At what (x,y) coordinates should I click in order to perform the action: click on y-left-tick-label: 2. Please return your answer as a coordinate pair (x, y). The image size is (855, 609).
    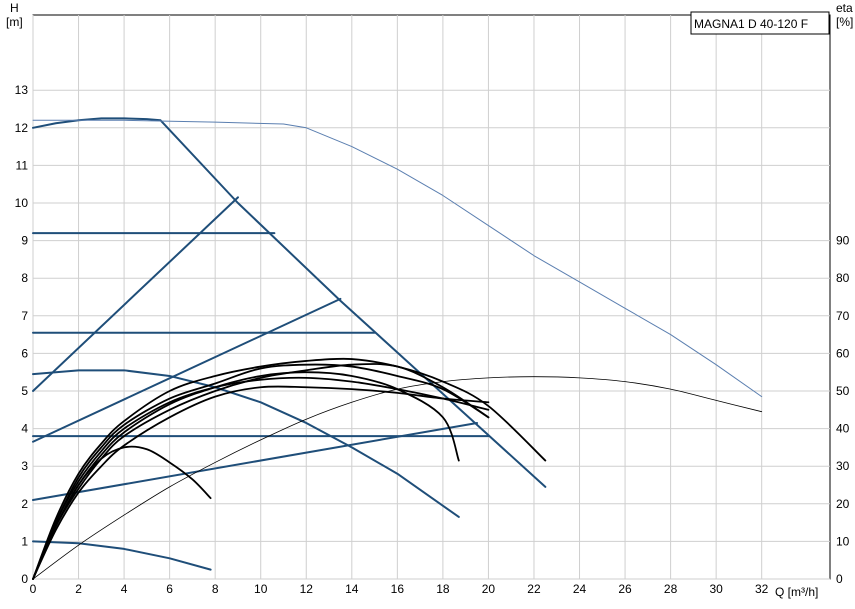
    Looking at the image, I should click on (24, 504).